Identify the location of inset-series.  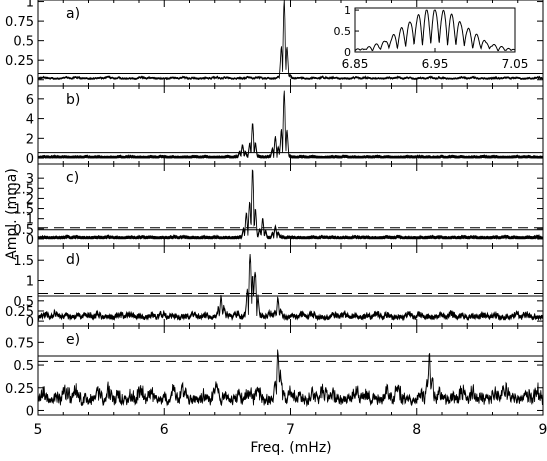
(434, 30).